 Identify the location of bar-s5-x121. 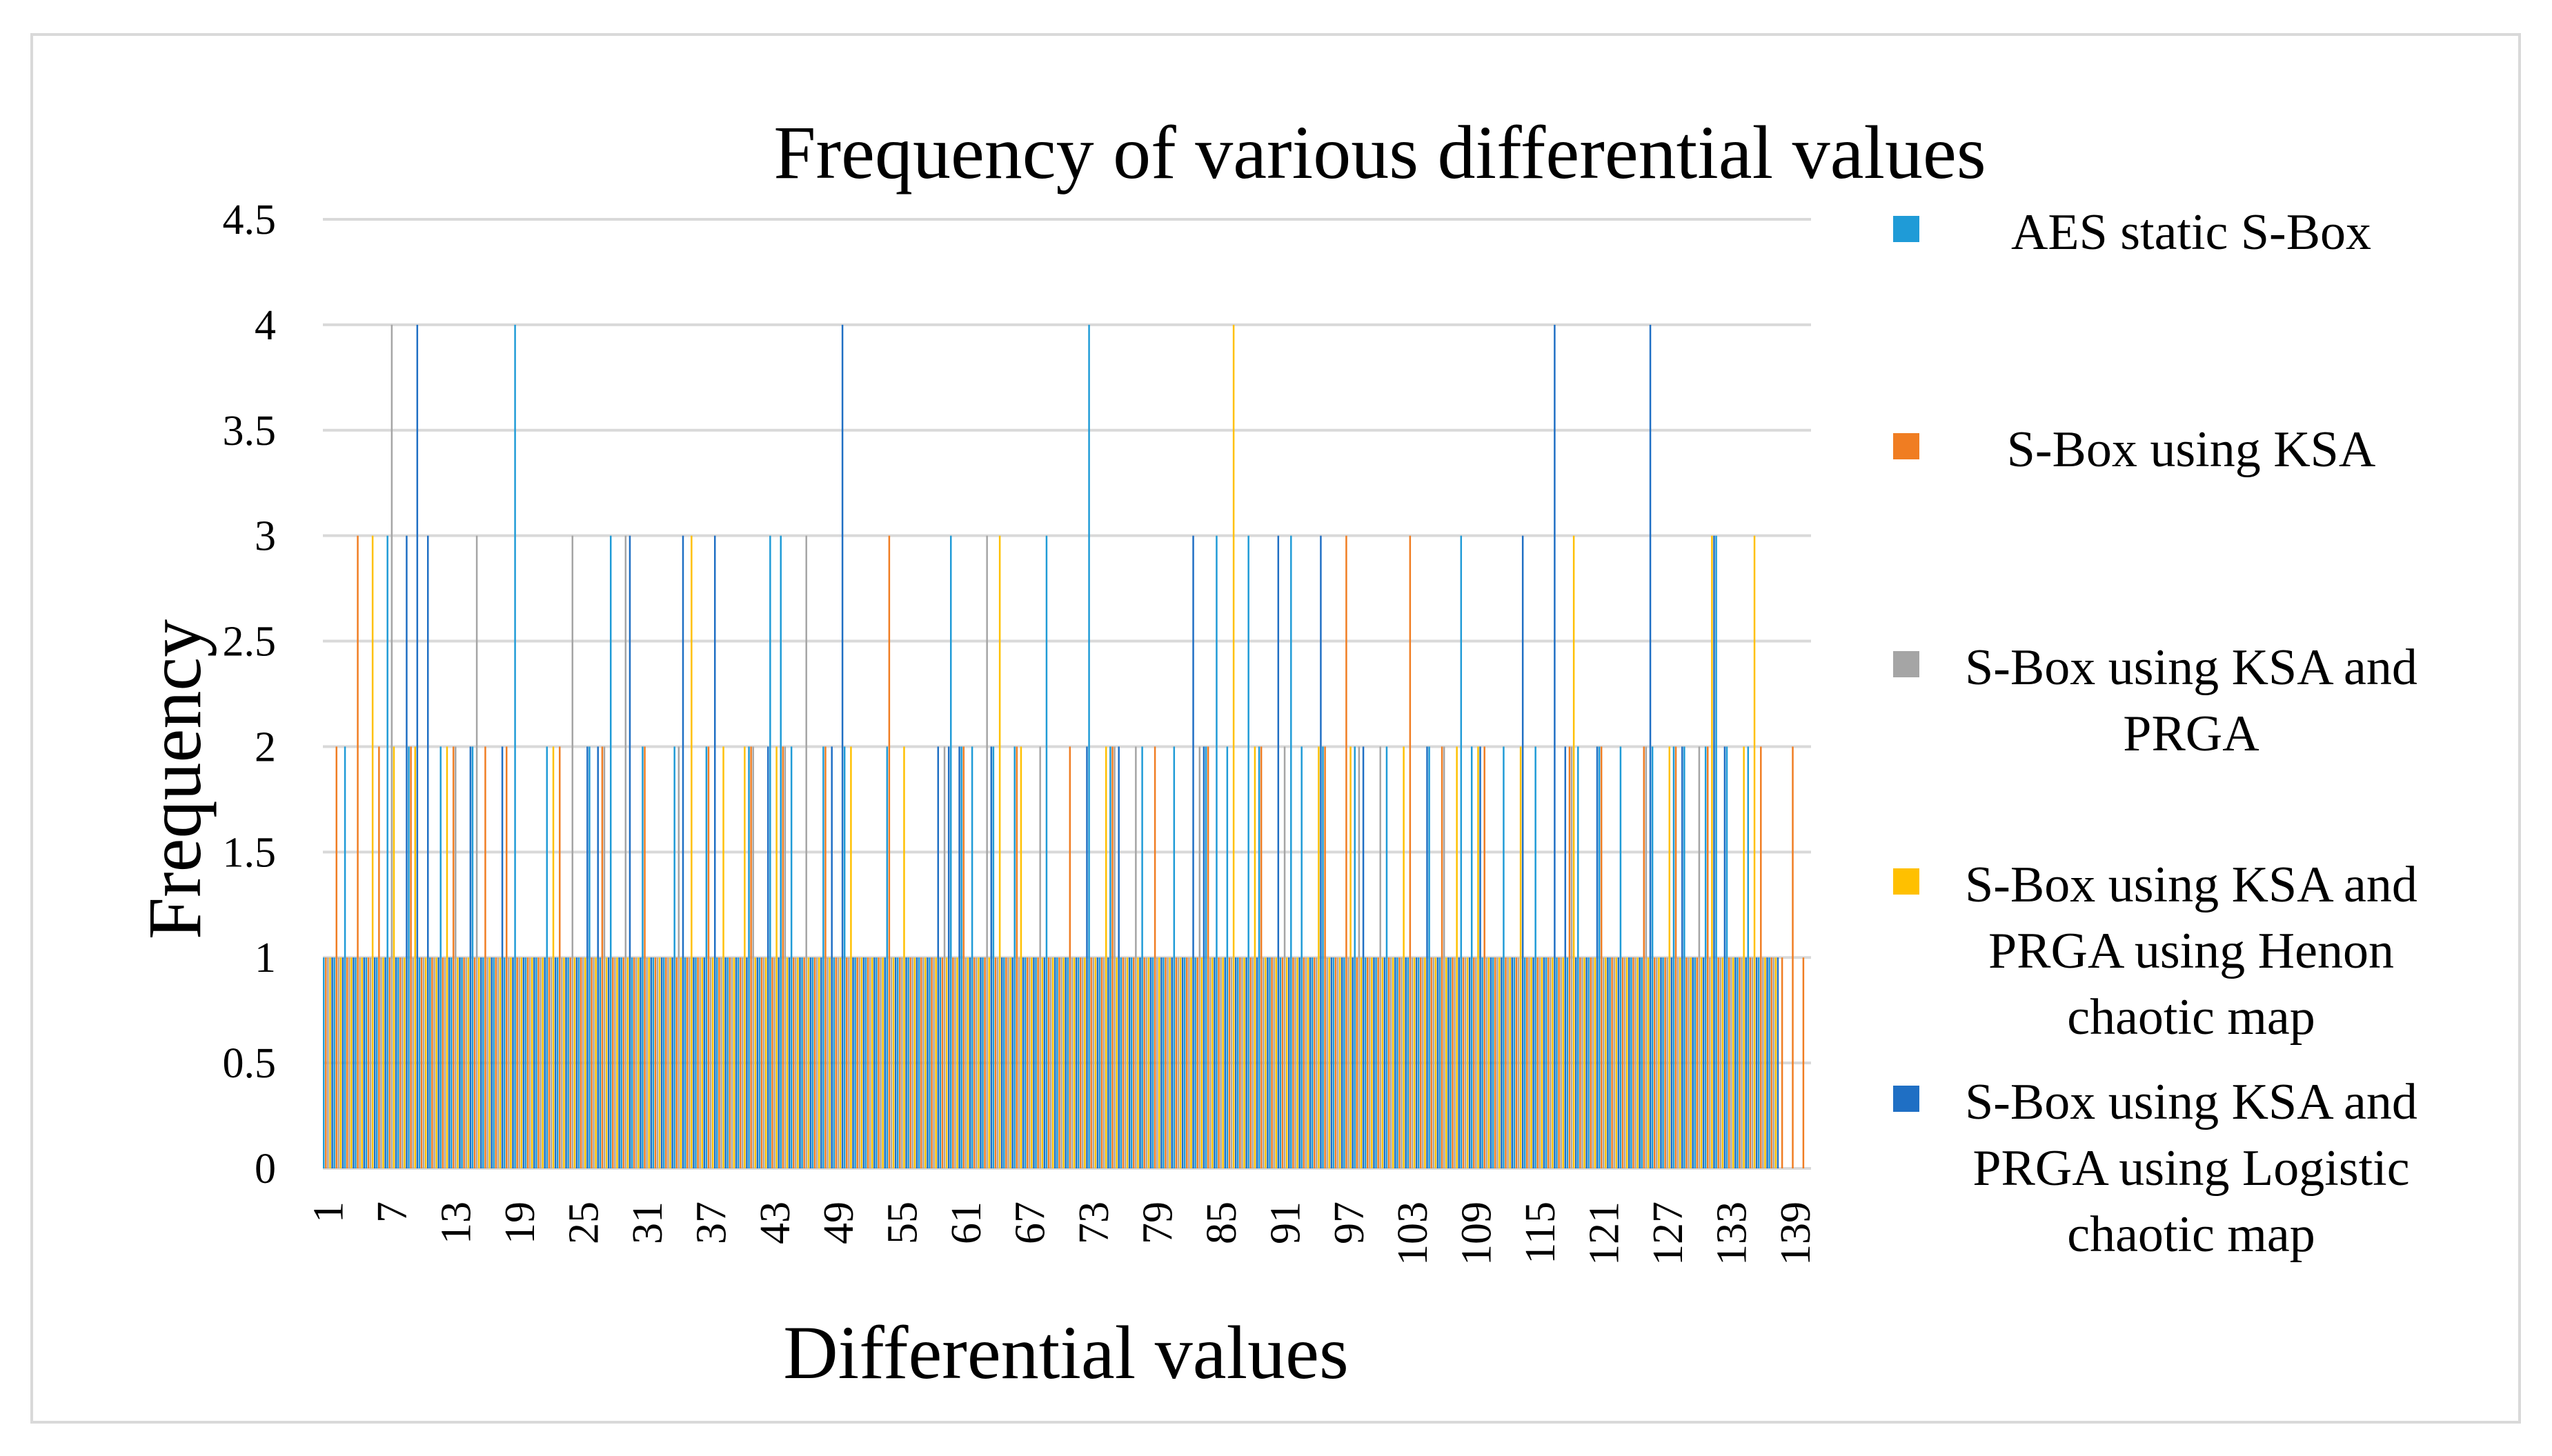
(1608, 1062).